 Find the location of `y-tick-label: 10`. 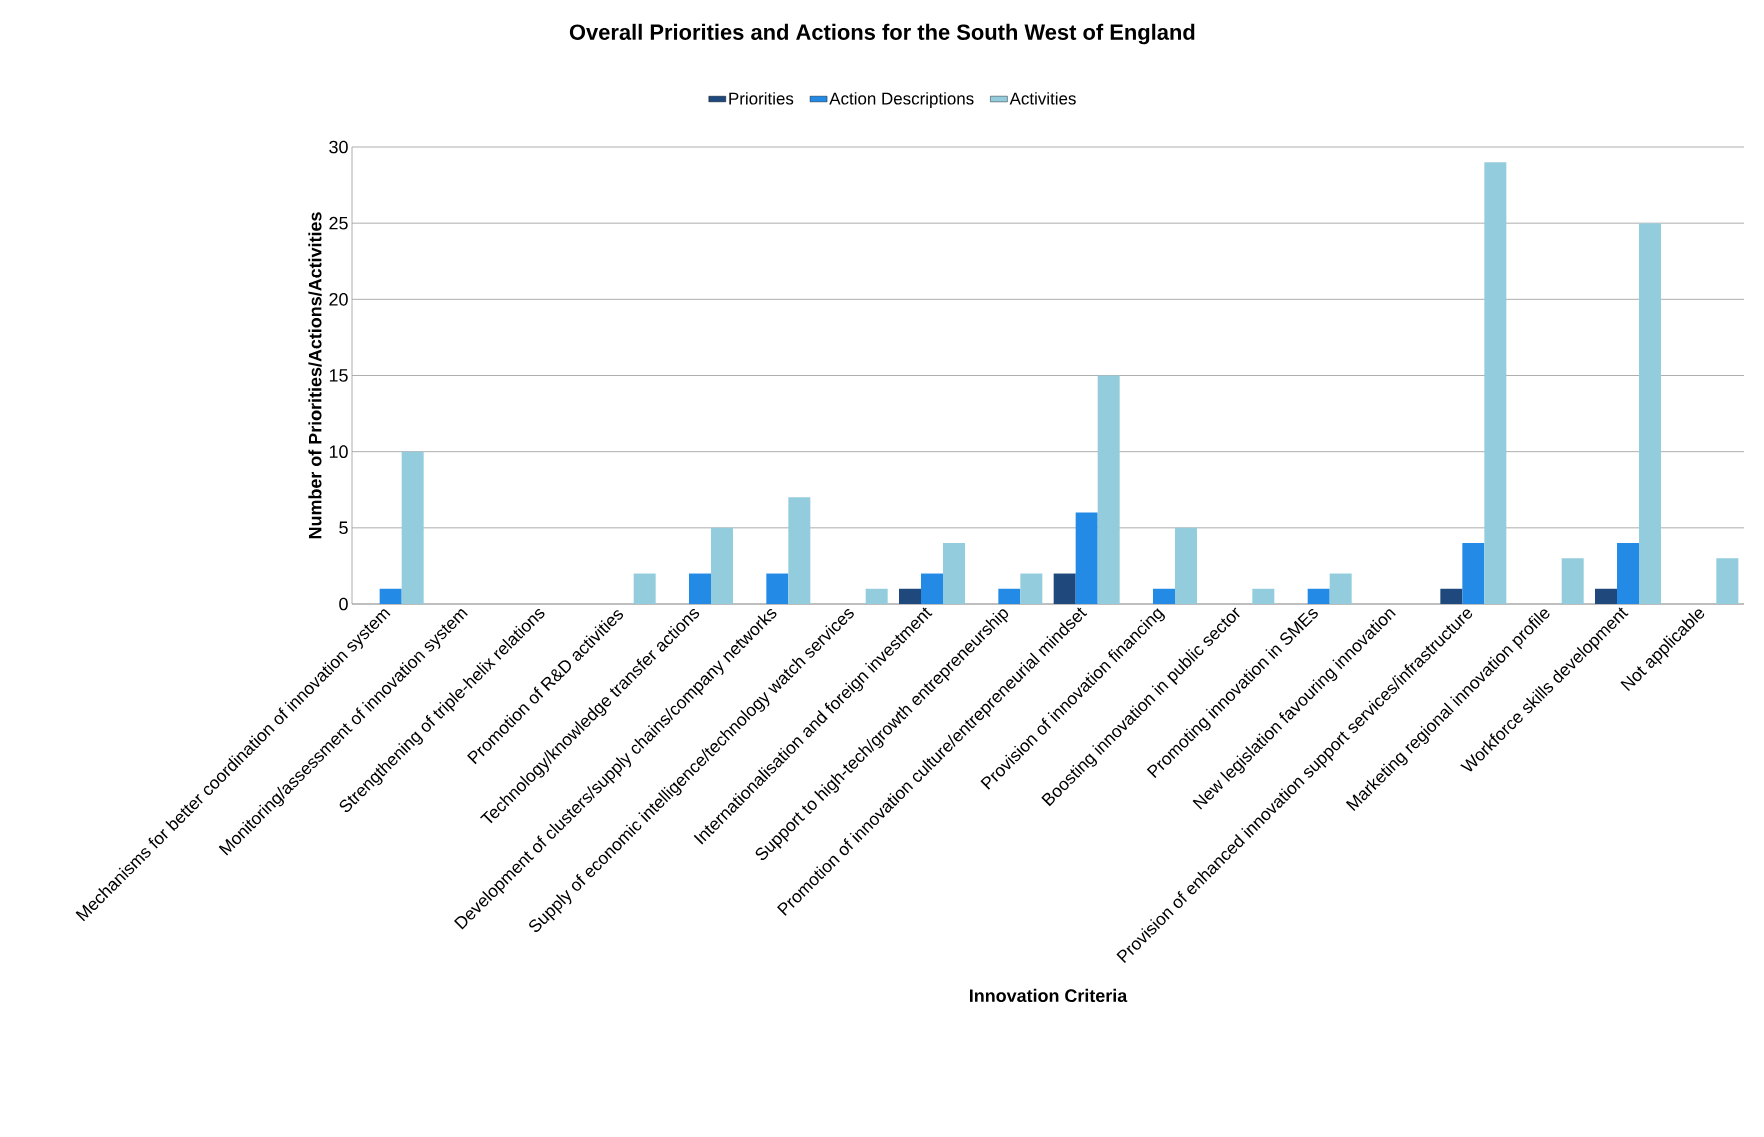

y-tick-label: 10 is located at coordinates (338, 452).